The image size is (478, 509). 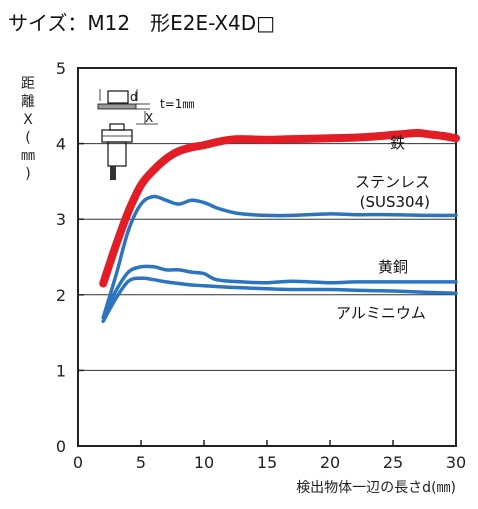 What do you see at coordinates (330, 462) in the screenshot?
I see `x-tick-label: 20` at bounding box center [330, 462].